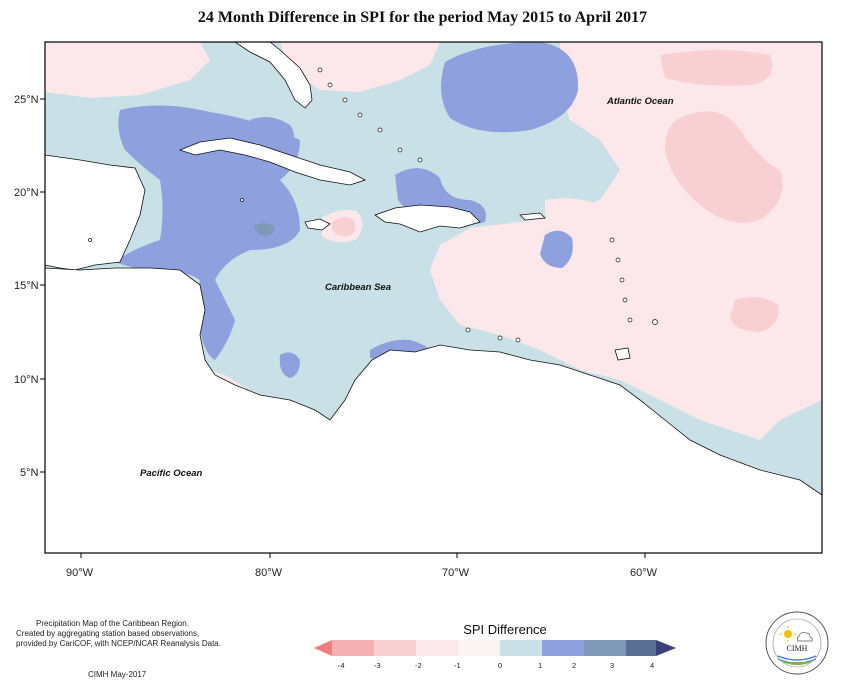  I want to click on lat-tick-label: 15°N, so click(26, 286).